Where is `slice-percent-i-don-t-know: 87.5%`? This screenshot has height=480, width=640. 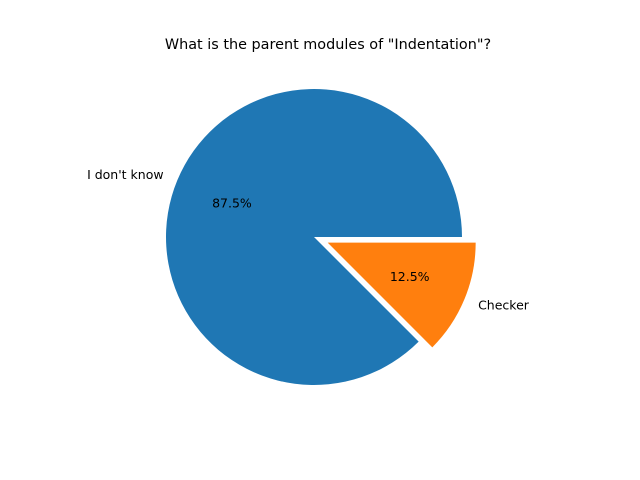
slice-percent-i-don-t-know: 87.5% is located at coordinates (232, 203).